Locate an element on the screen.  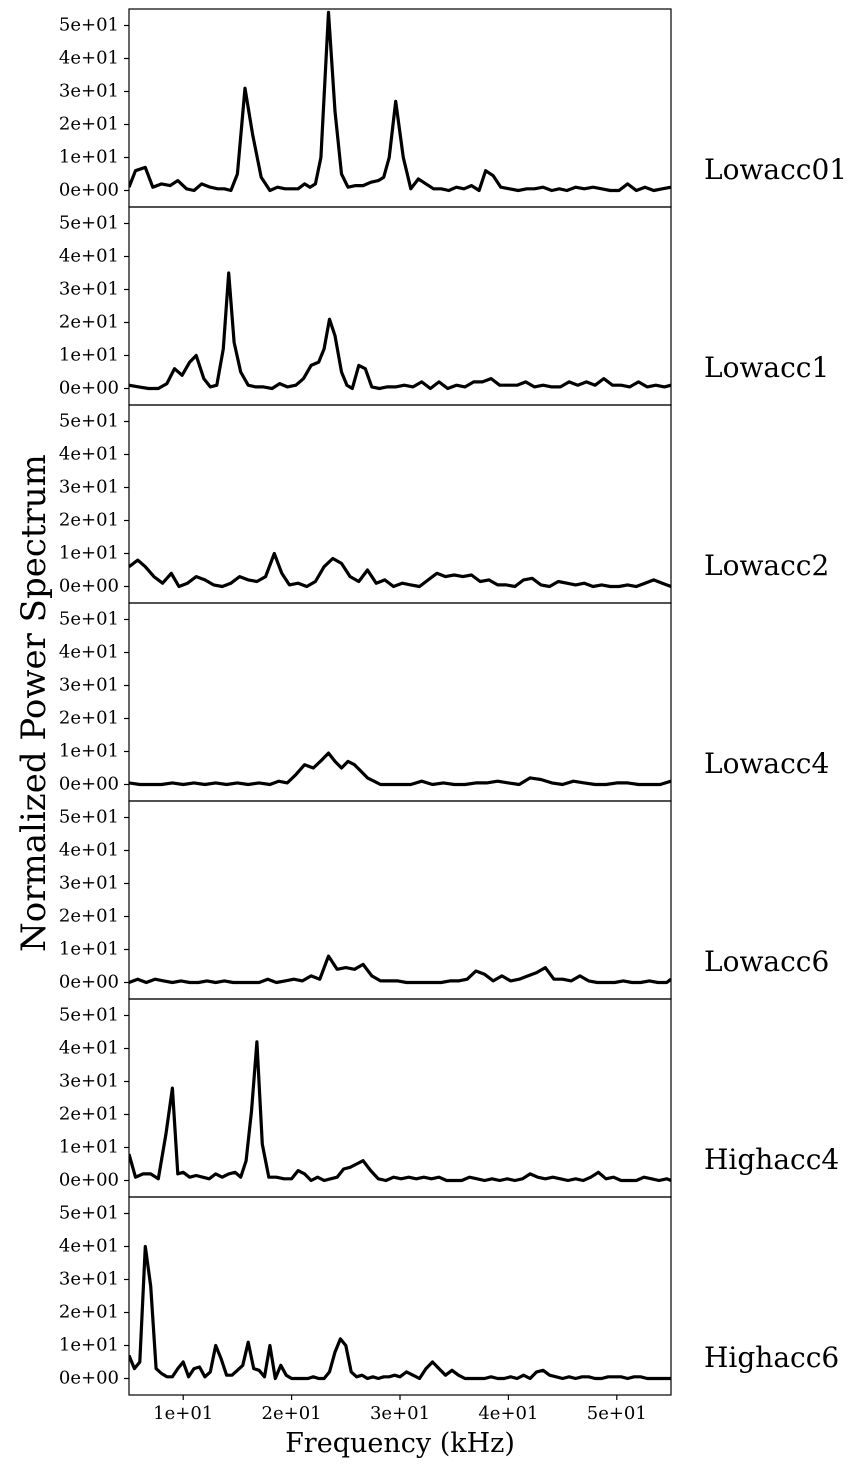
series-line-lowacc4 is located at coordinates (400, 769).